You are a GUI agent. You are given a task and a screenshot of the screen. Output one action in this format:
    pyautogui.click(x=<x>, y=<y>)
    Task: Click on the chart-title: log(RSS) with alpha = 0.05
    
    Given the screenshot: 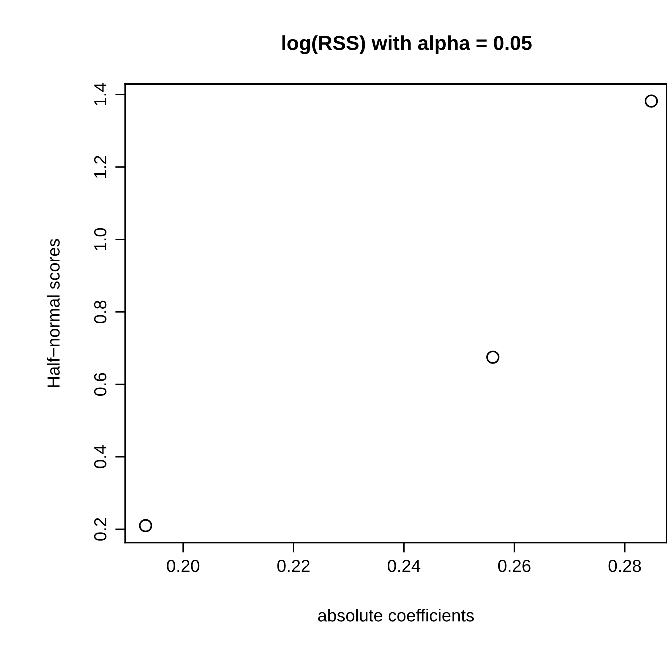 What is the action you would take?
    pyautogui.click(x=407, y=45)
    